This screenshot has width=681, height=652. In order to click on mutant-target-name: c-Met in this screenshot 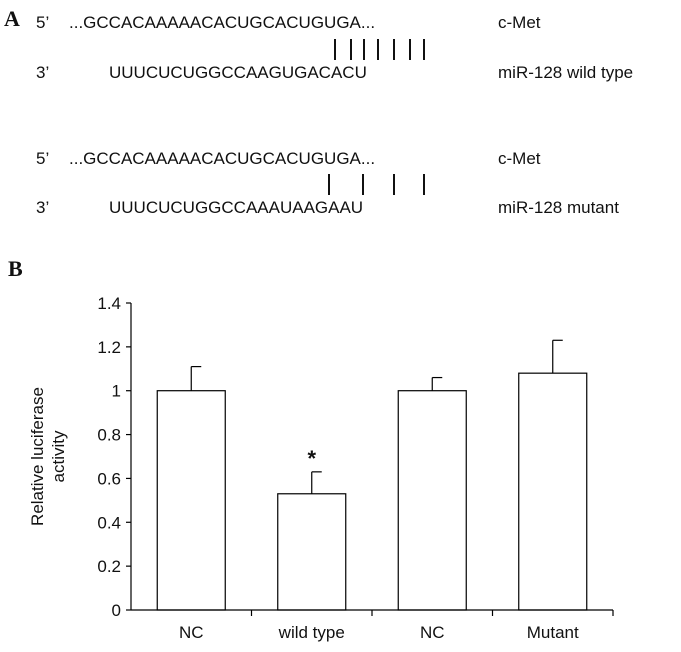, I will do `click(519, 158)`.